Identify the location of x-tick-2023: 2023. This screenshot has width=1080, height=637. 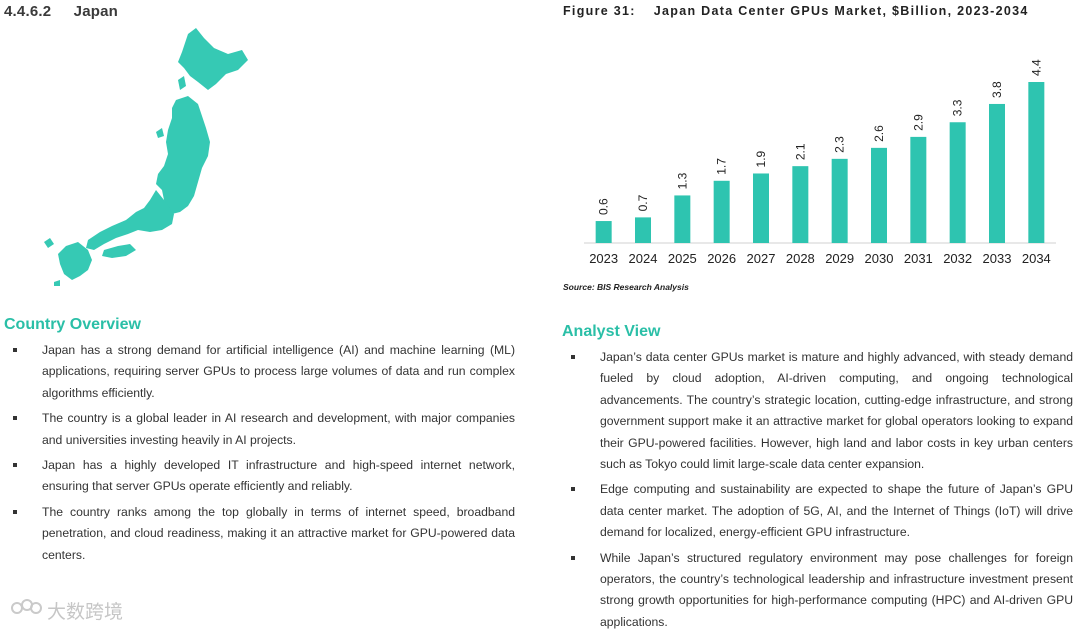
(603, 258).